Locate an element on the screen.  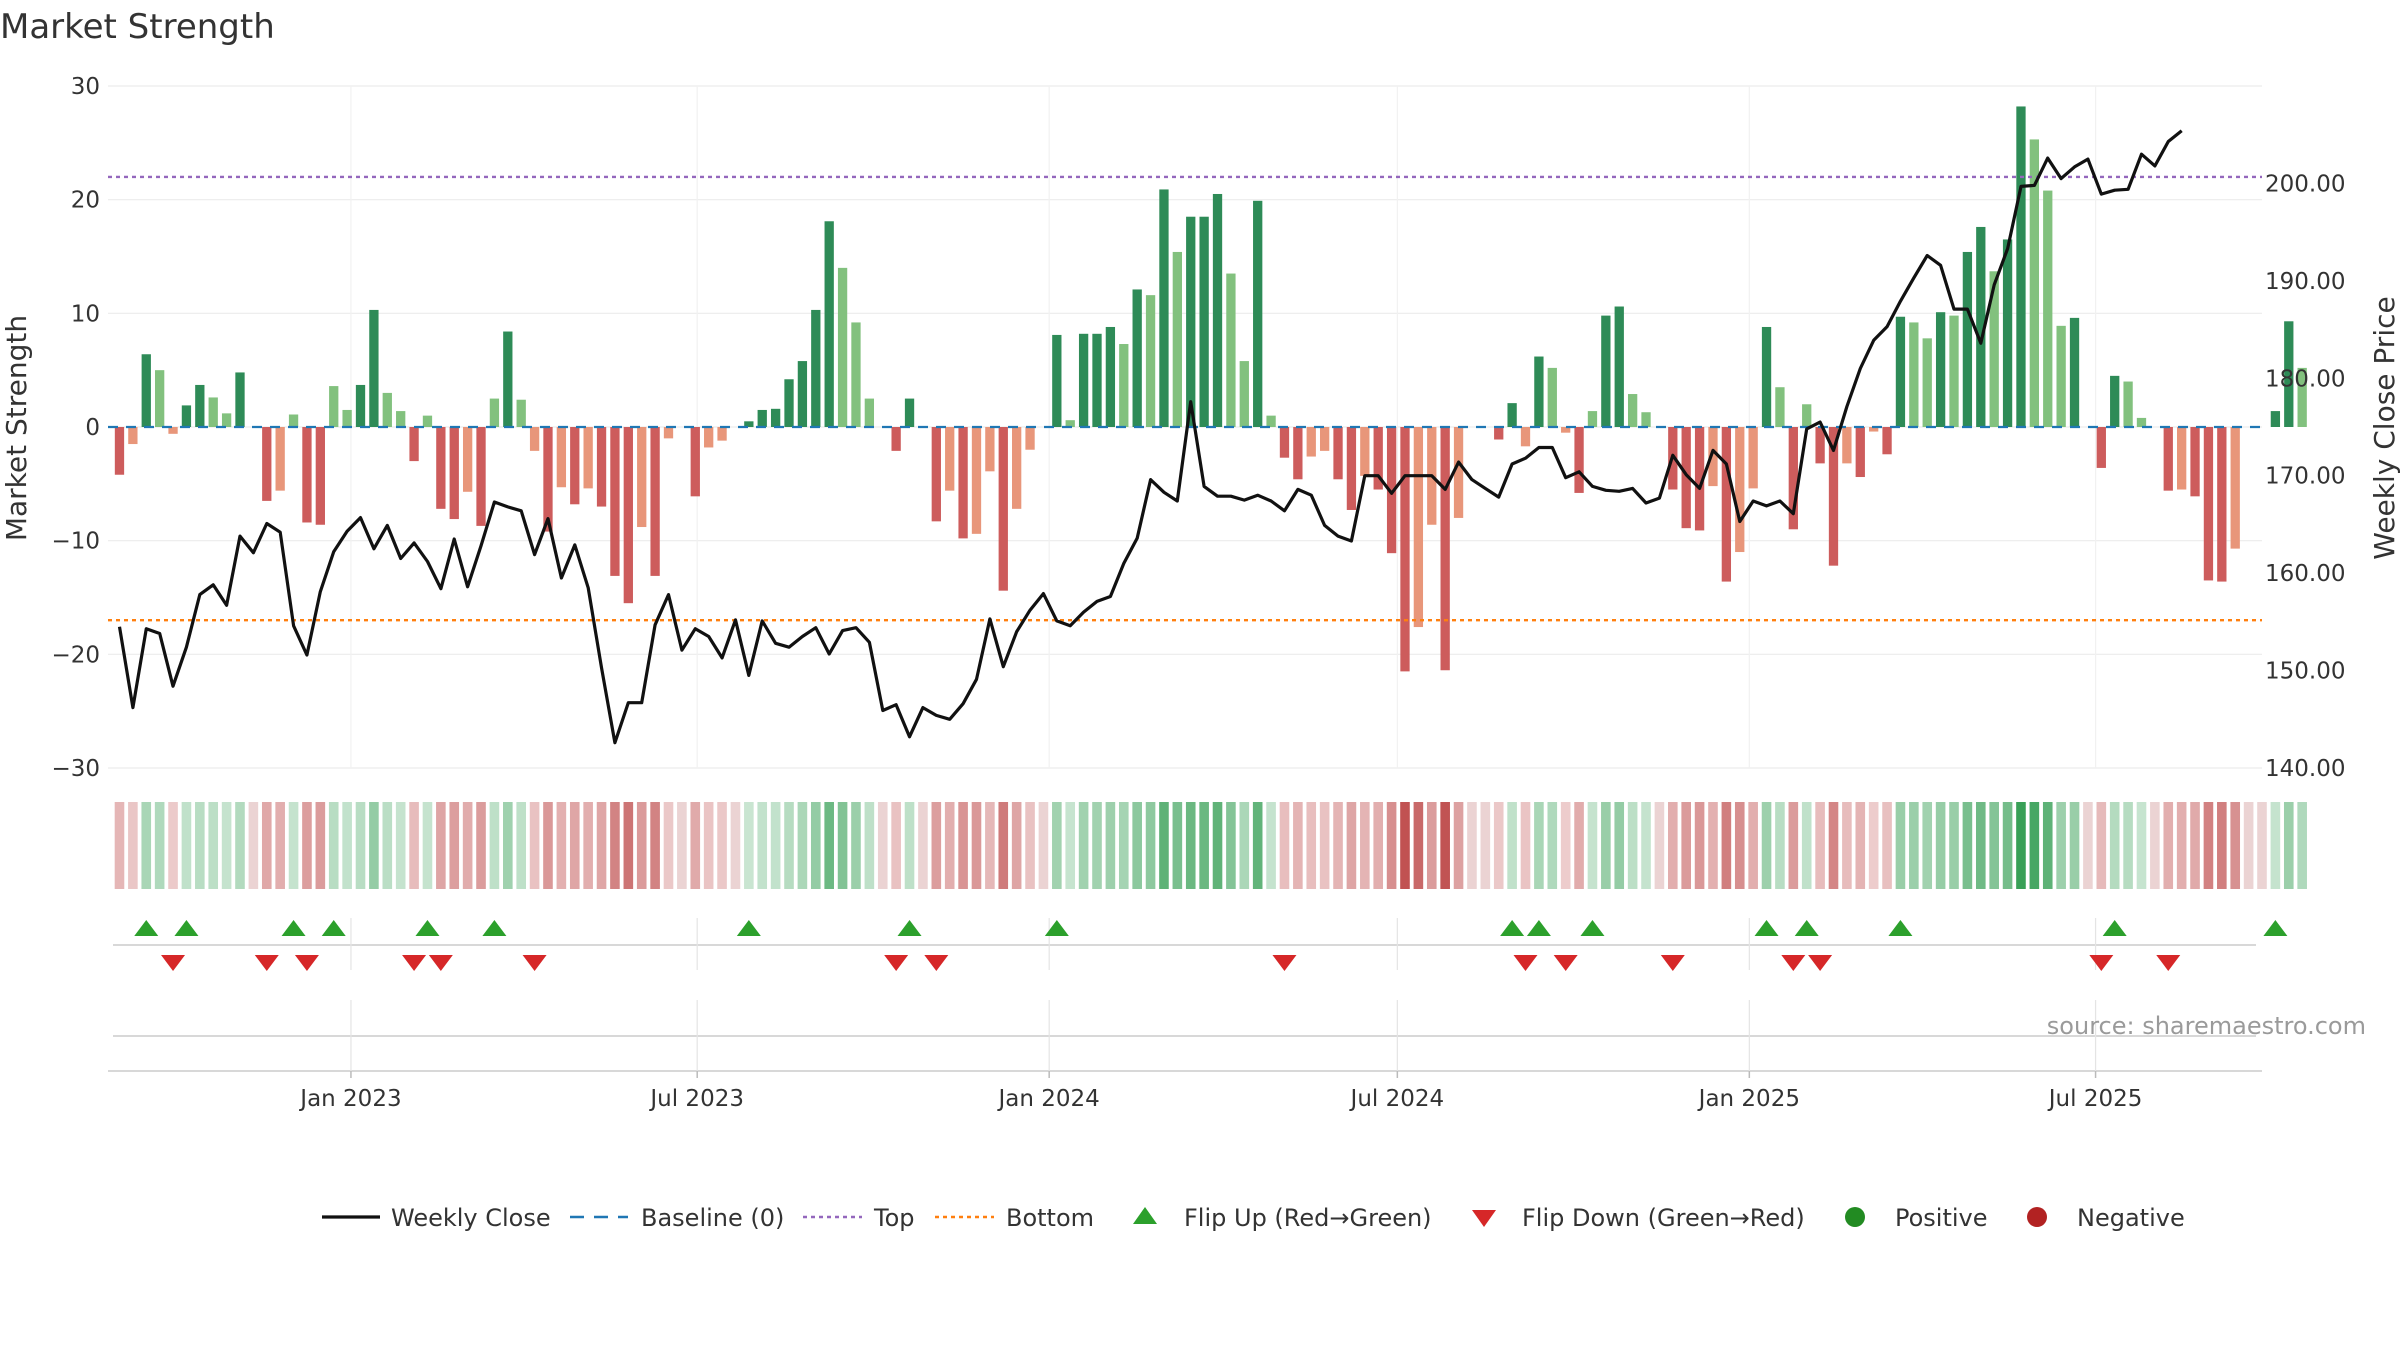
y2-tick-label: 140.00 is located at coordinates (2305, 769).